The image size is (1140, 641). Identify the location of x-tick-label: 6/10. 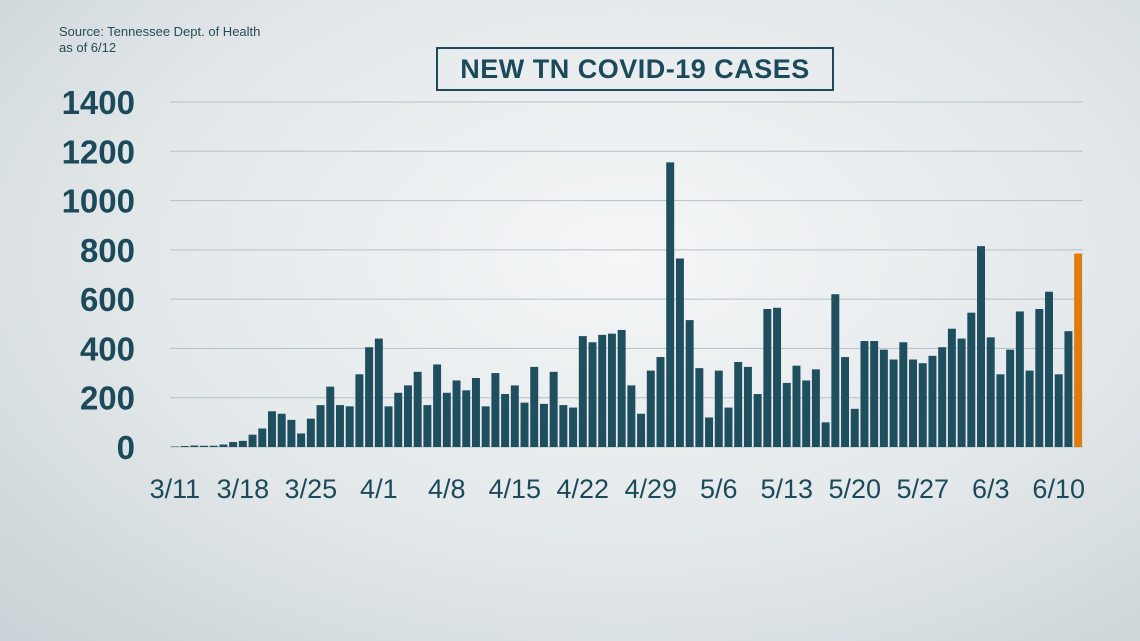
(1058, 489).